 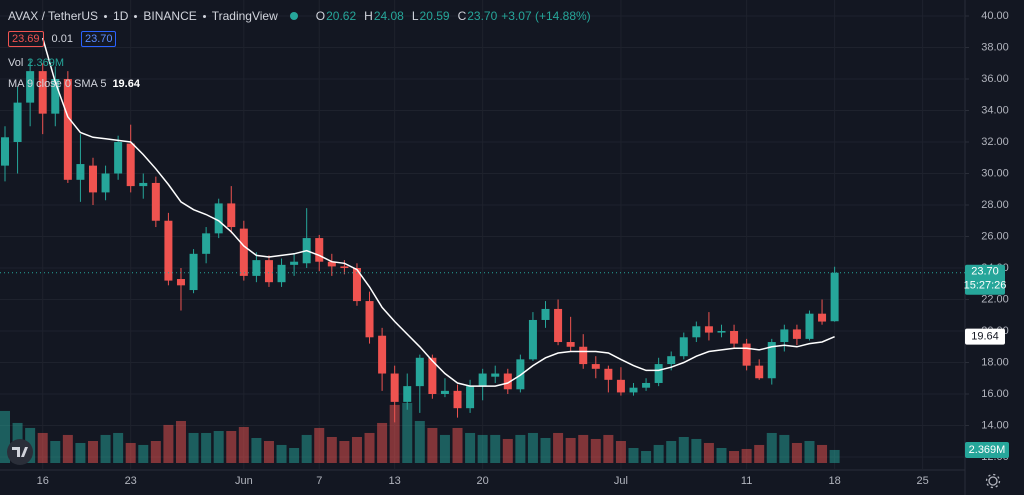 What do you see at coordinates (985, 286) in the screenshot?
I see `countdown: 15:27:26` at bounding box center [985, 286].